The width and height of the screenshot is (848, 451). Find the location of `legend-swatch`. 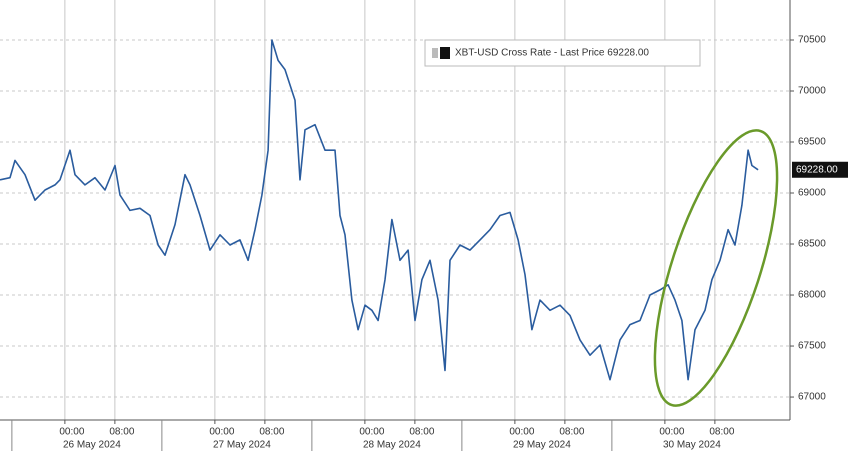

legend-swatch is located at coordinates (445, 53).